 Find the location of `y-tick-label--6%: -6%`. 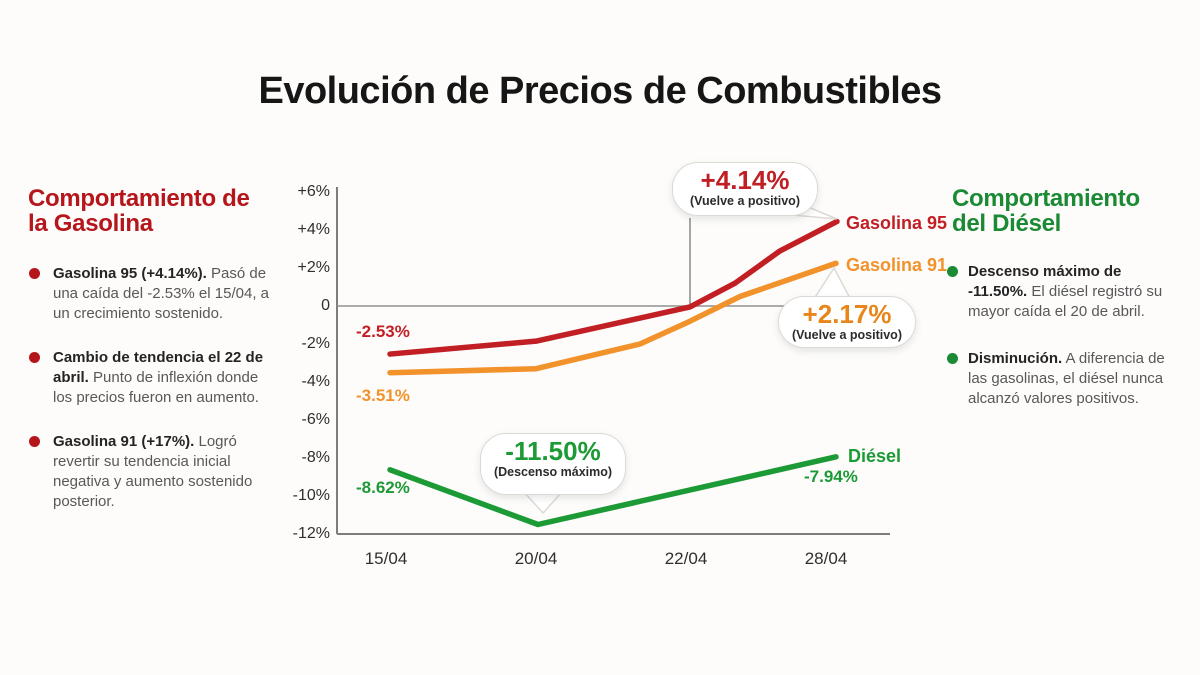

y-tick-label--6%: -6% is located at coordinates (315, 419).